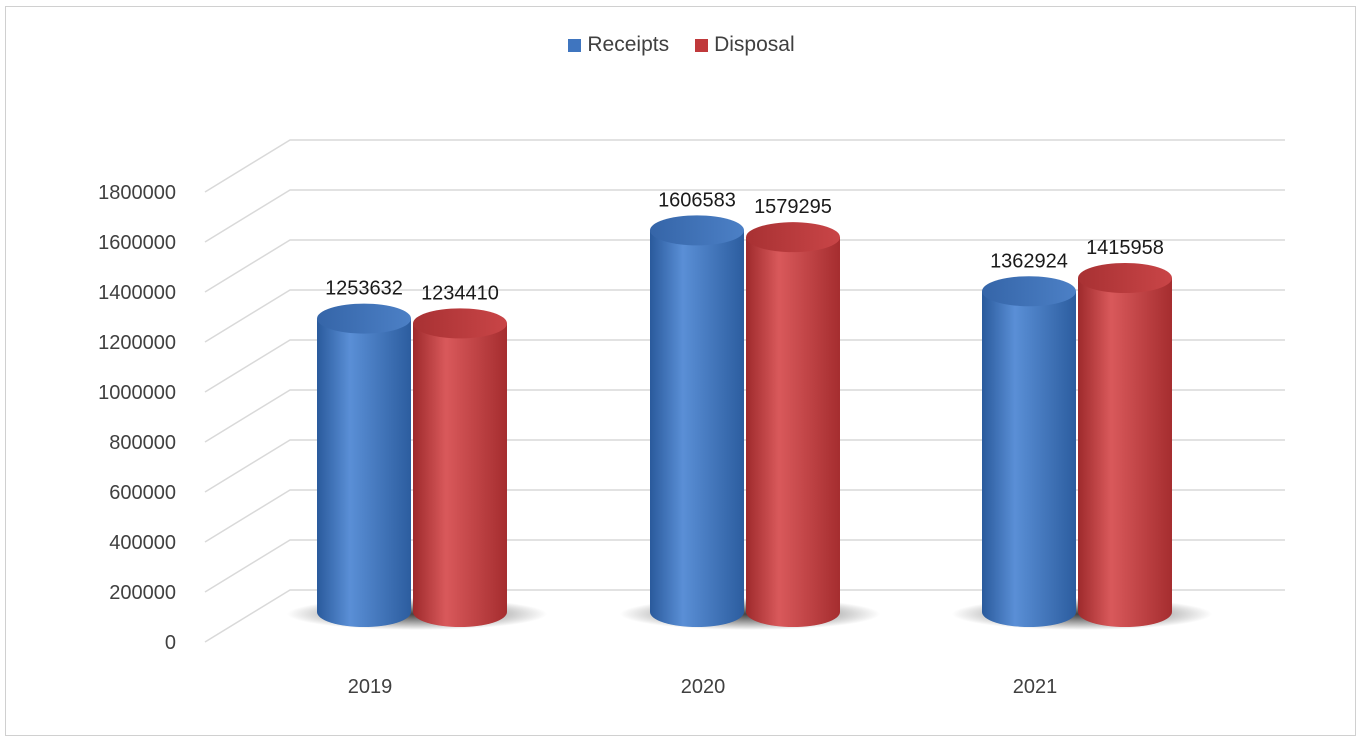 This screenshot has width=1363, height=743. What do you see at coordinates (1029, 261) in the screenshot?
I see `data-label: 1362924` at bounding box center [1029, 261].